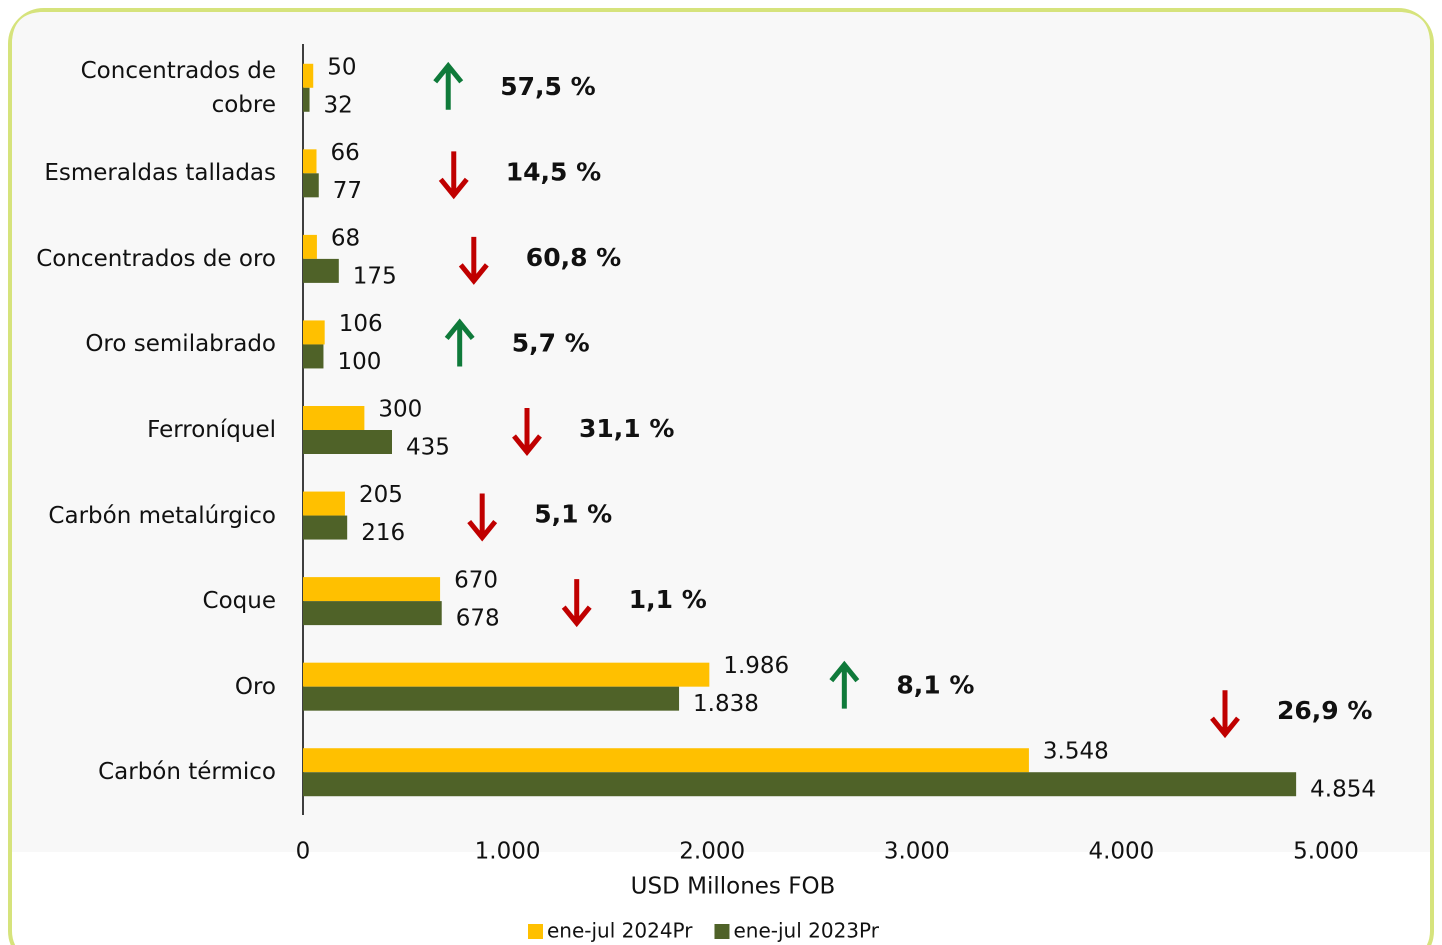 This screenshot has width=1442, height=945. I want to click on y-tick-label: Concentrados de cobre, so click(178, 87).